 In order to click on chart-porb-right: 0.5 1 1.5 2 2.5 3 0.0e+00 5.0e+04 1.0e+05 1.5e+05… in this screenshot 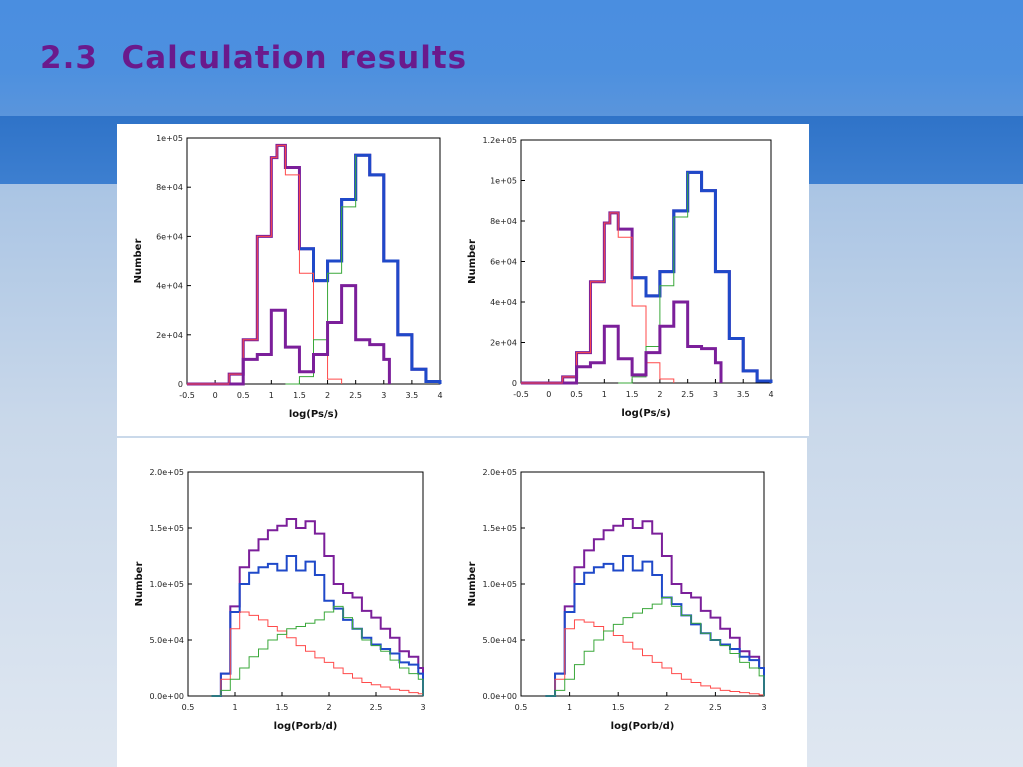, I will do `click(617, 600)`.